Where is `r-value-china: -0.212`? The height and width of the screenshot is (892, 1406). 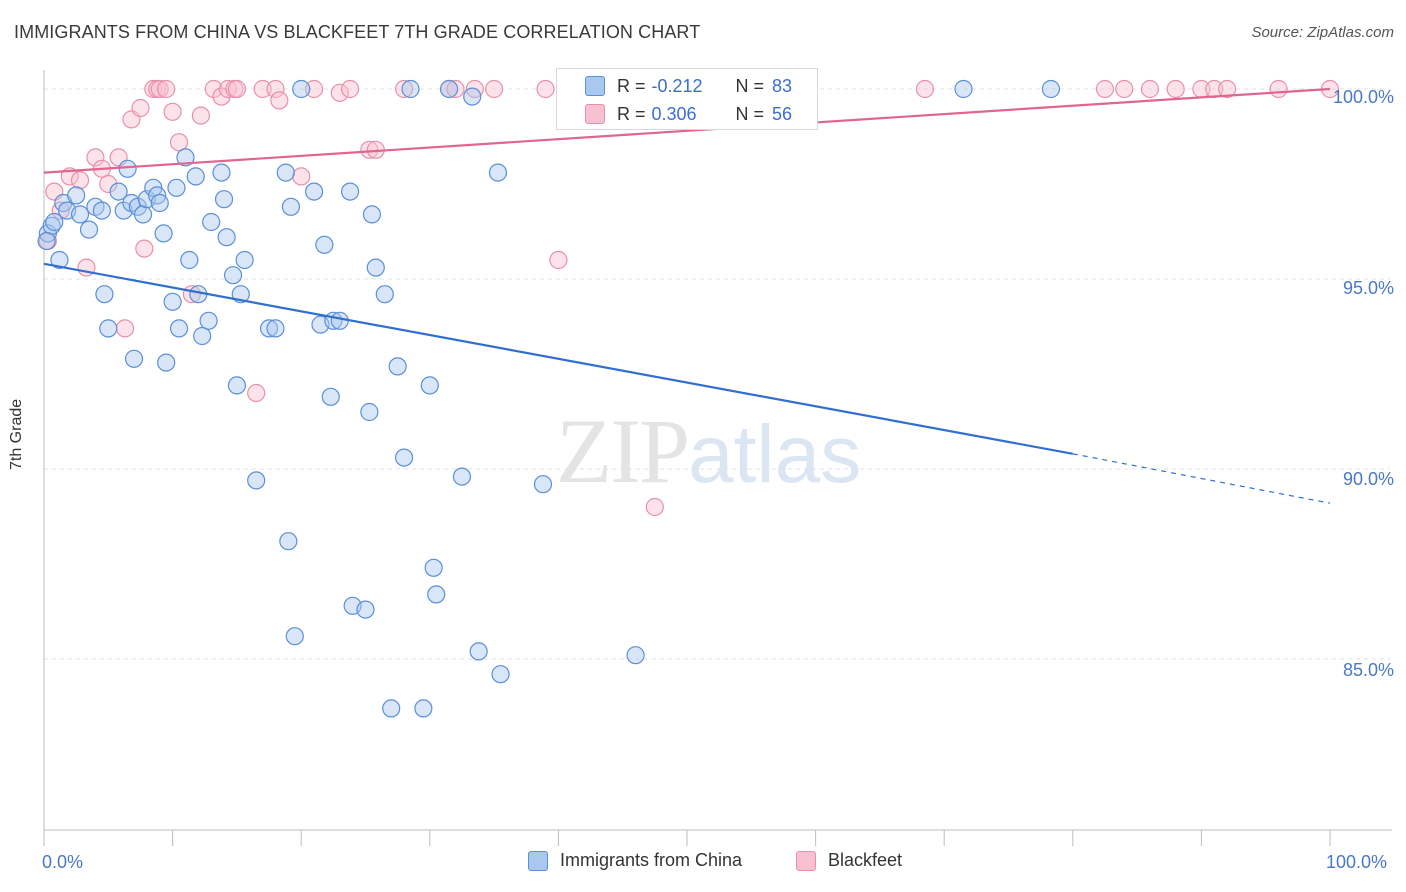
r-value-china: -0.212 is located at coordinates (677, 85).